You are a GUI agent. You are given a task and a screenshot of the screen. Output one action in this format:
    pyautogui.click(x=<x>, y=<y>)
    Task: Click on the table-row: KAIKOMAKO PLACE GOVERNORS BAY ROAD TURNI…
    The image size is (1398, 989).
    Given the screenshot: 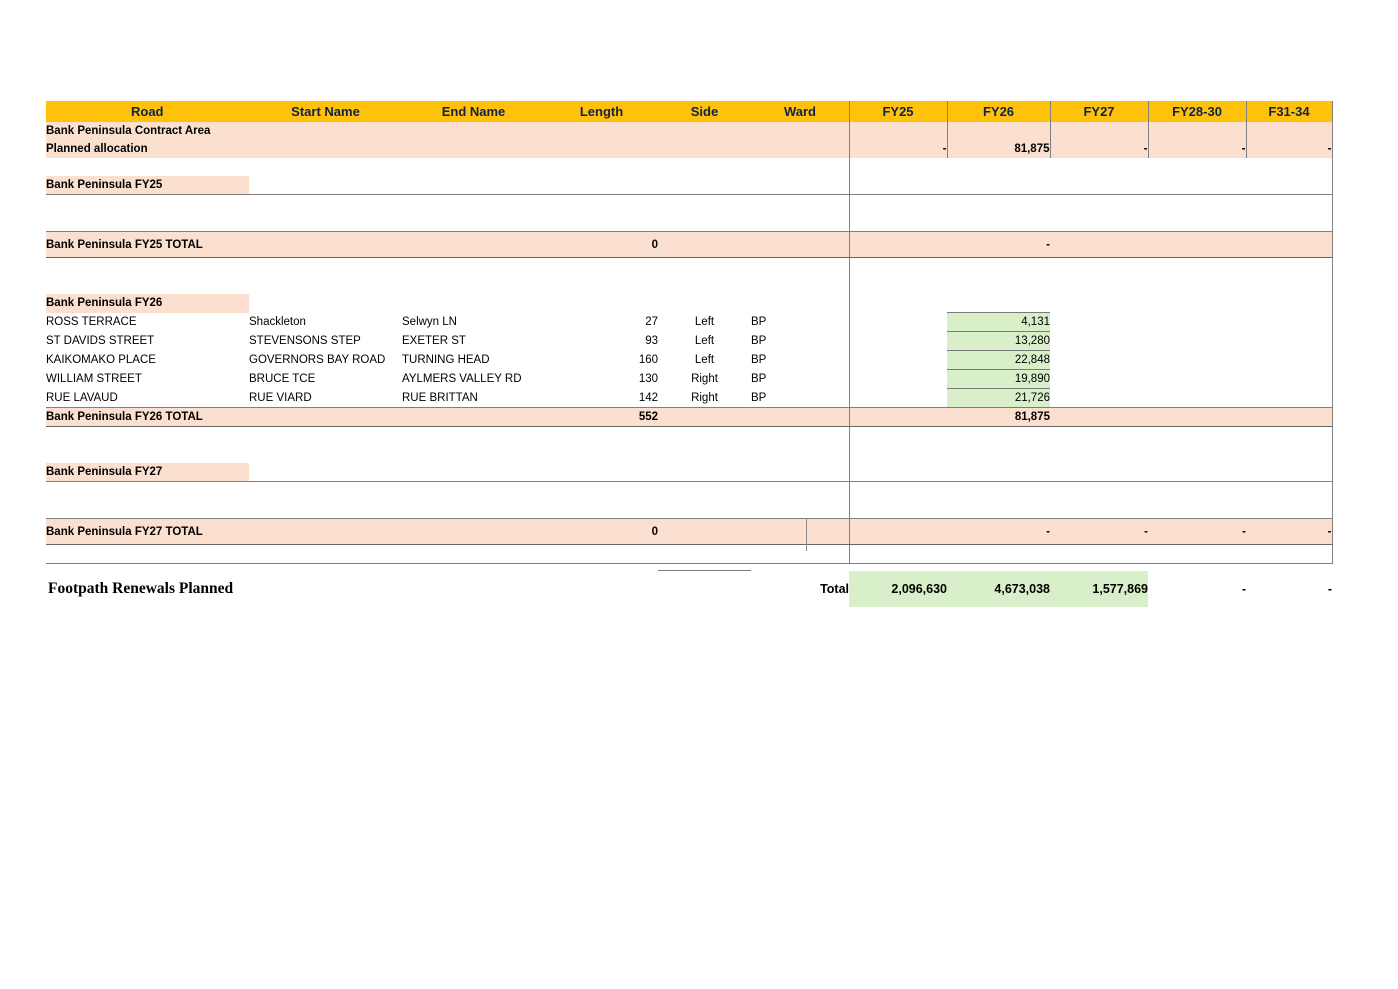 What is the action you would take?
    pyautogui.click(x=689, y=360)
    